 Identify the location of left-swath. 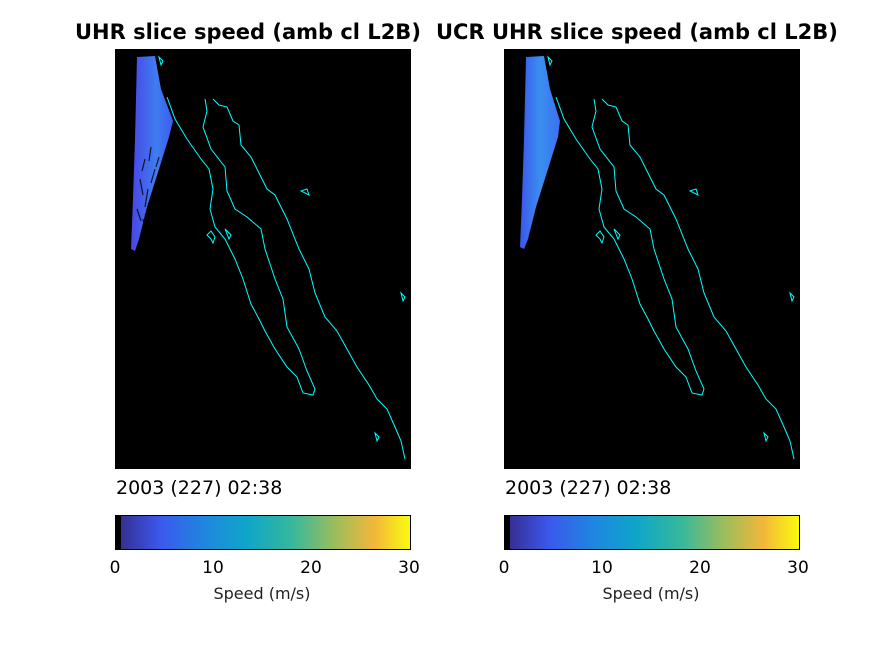
(152, 153).